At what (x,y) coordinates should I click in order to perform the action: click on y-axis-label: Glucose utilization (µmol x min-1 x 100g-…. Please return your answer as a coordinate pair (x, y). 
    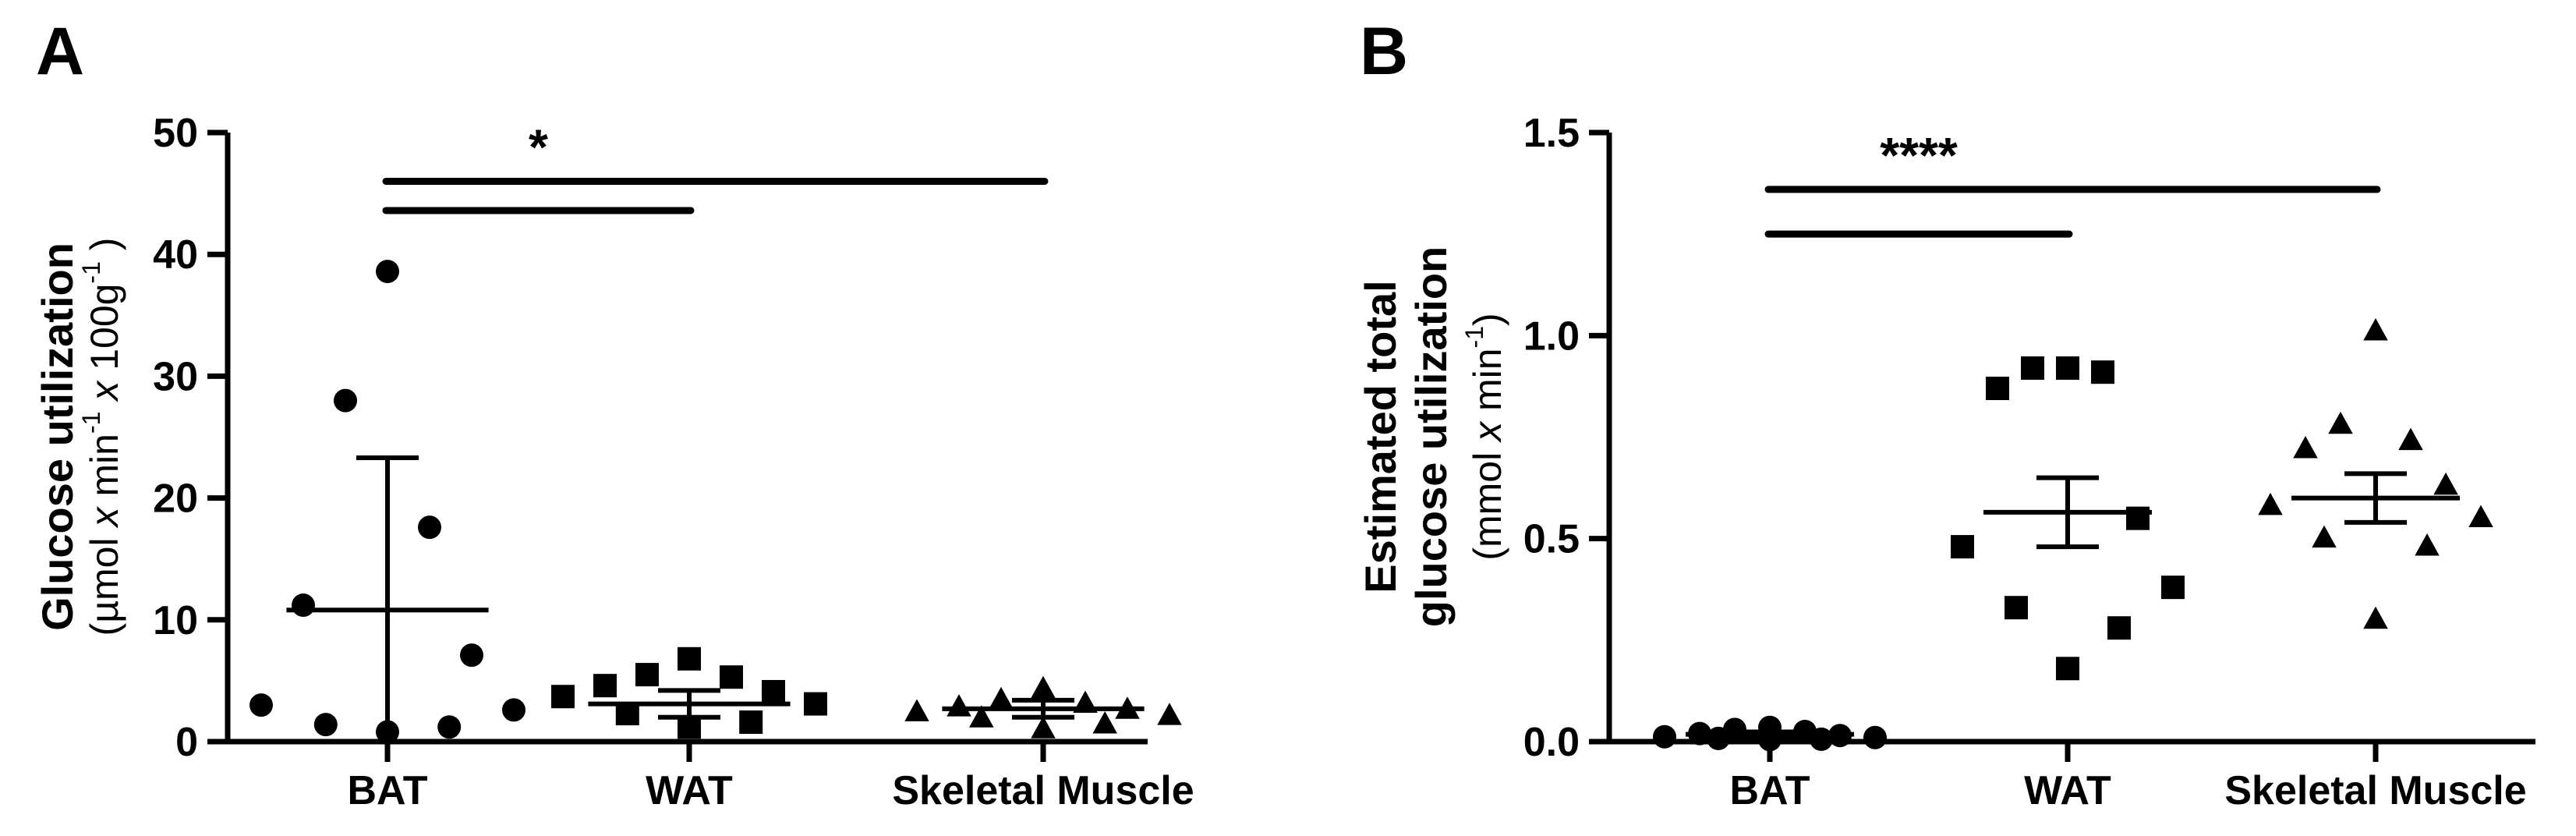
    Looking at the image, I should click on (79, 437).